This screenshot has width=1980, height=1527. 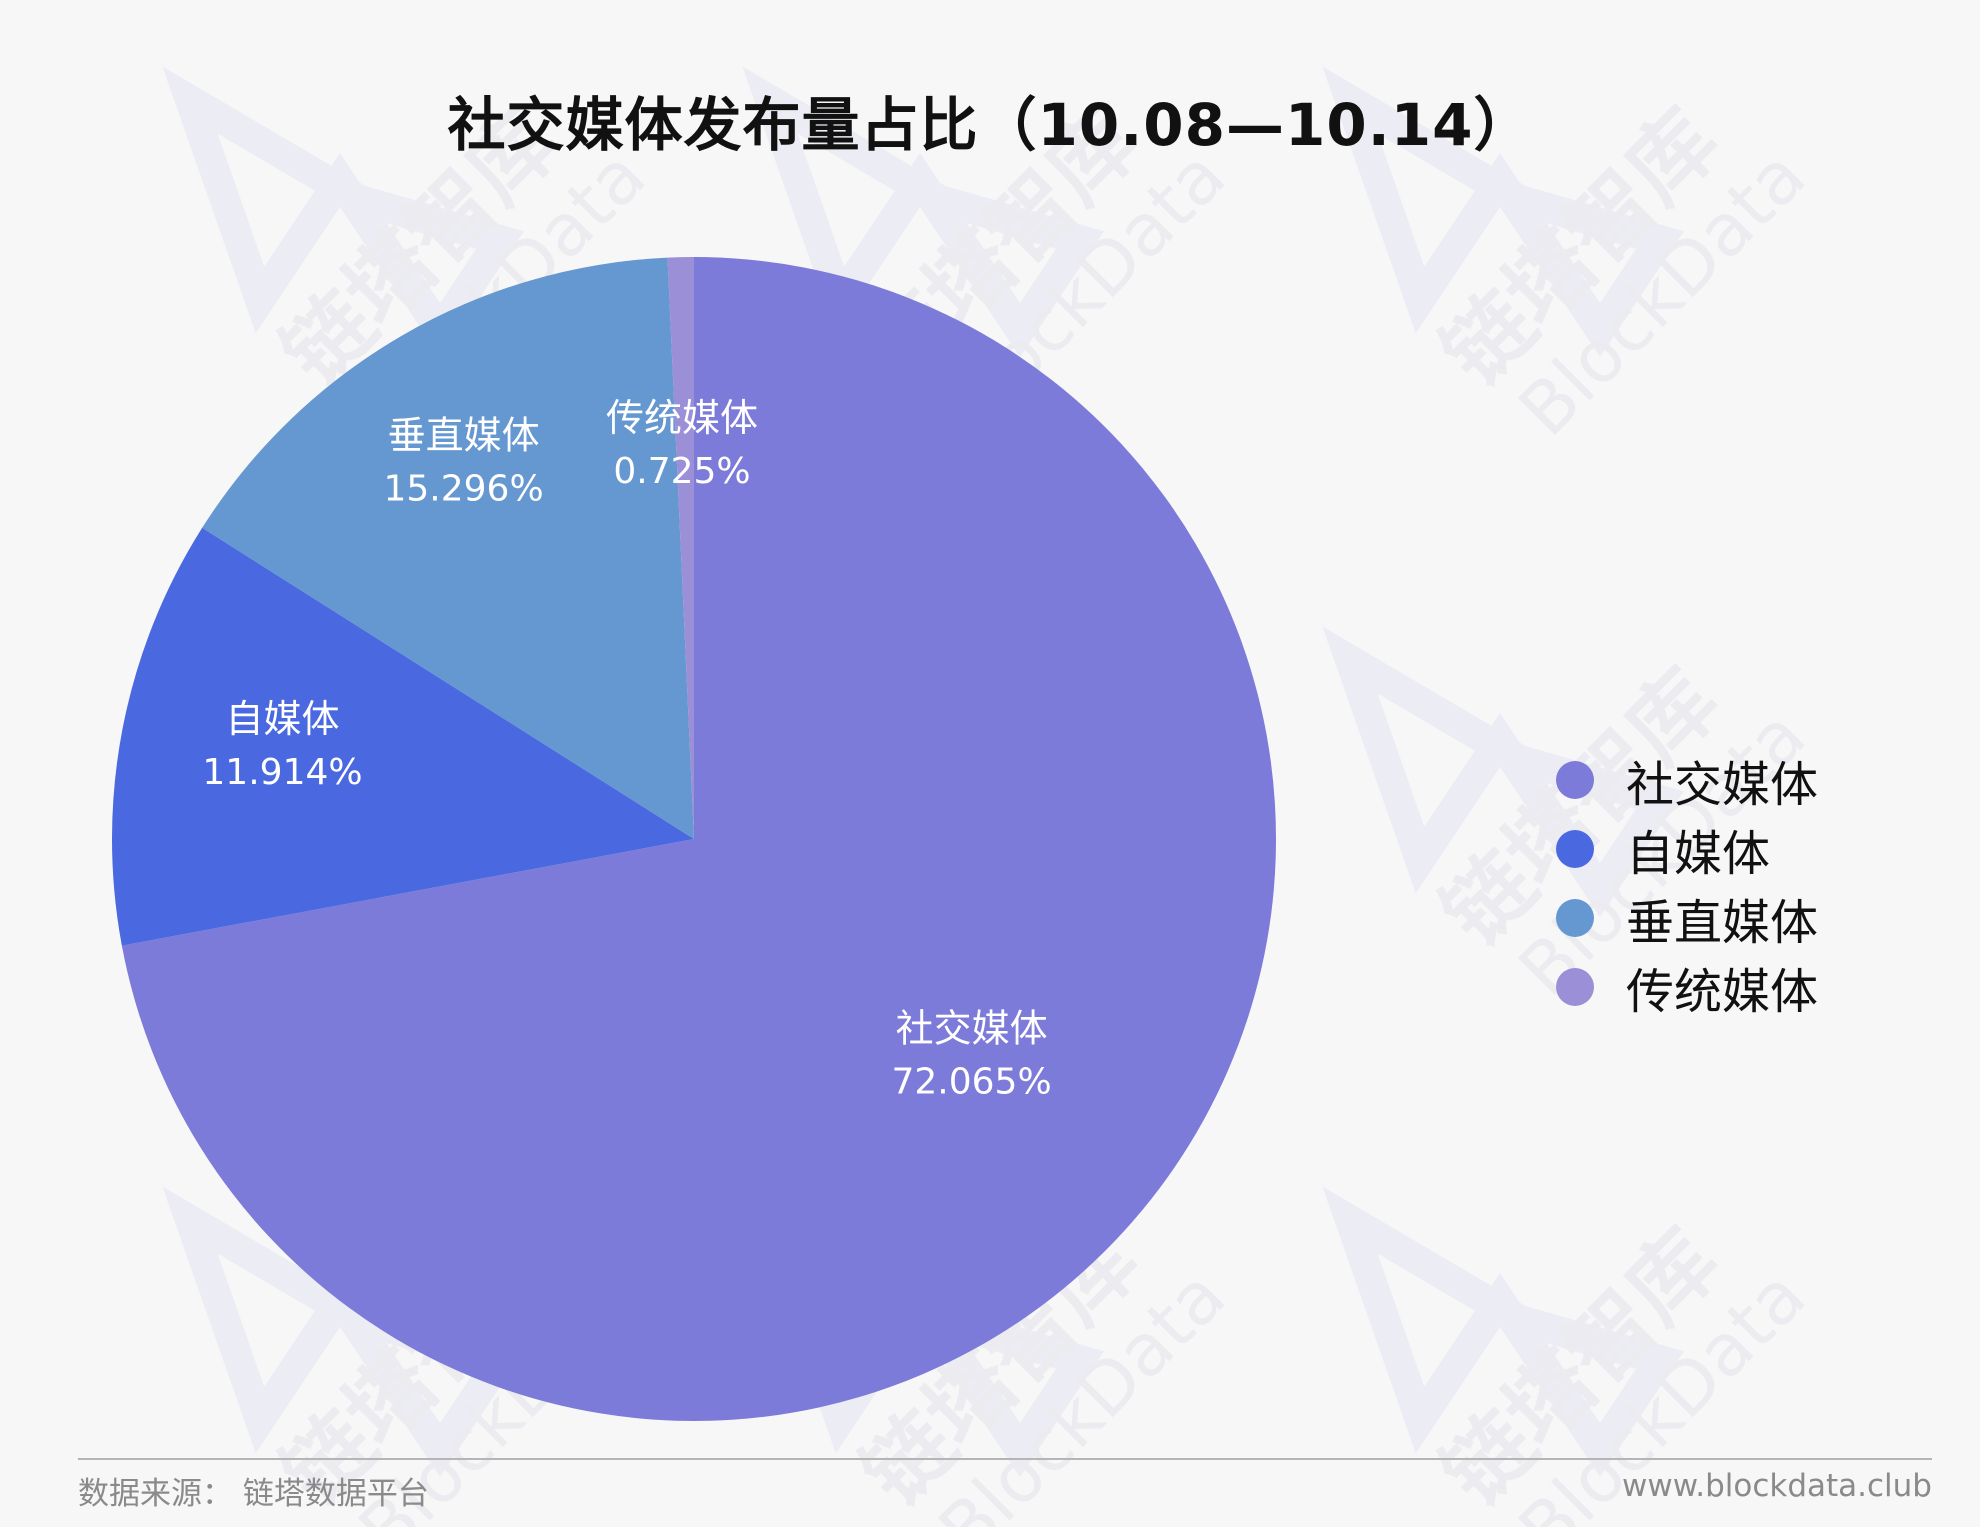 What do you see at coordinates (1575, 779) in the screenshot?
I see `legend-swatch-social-media-icon` at bounding box center [1575, 779].